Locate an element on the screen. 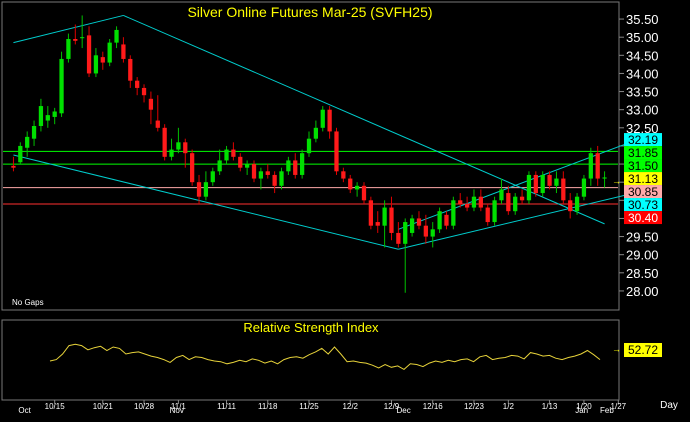 The width and height of the screenshot is (690, 422). price-tick-label: 35.00 is located at coordinates (642, 37).